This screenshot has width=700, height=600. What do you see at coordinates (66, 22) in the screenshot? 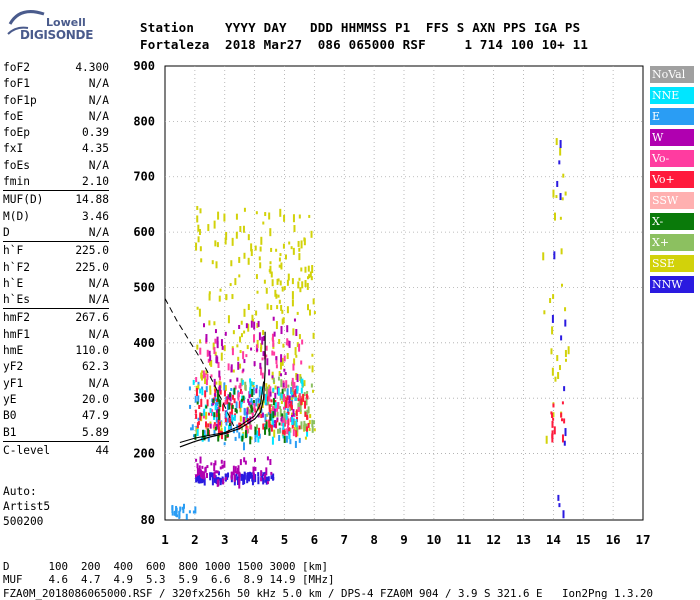
I see `logo-text-lowell: Lowell` at bounding box center [66, 22].